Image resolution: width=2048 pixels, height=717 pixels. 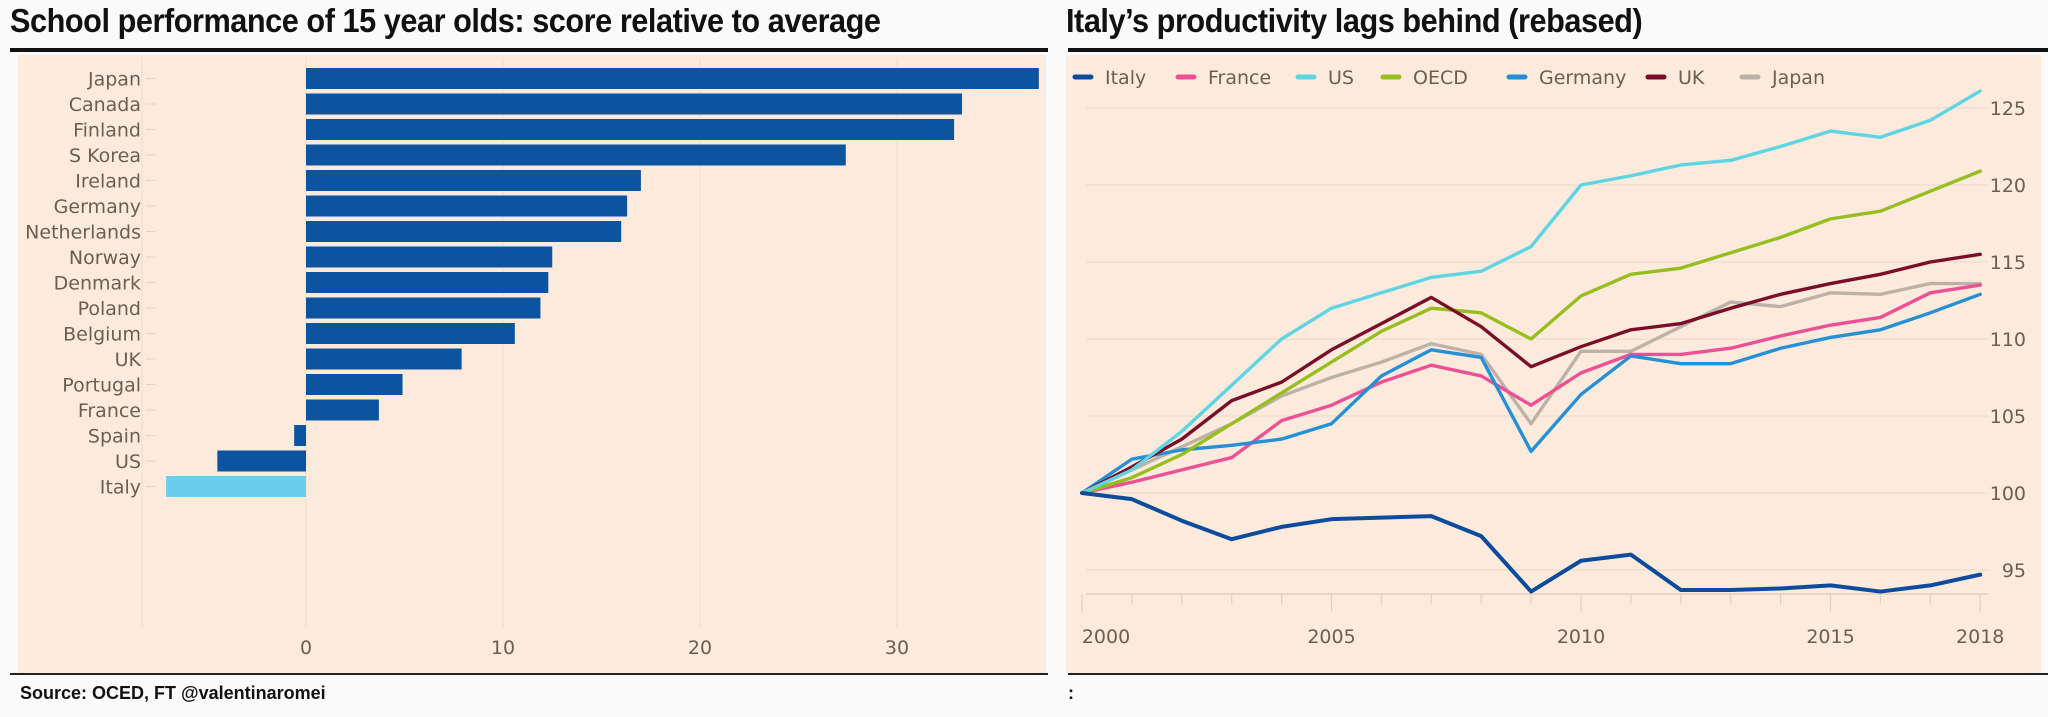 I want to click on legend-item-japan: Japan, so click(x=1782, y=78).